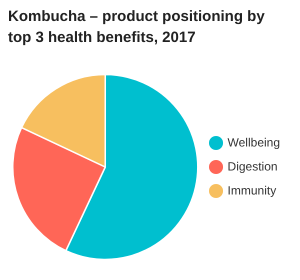 This screenshot has width=300, height=280. I want to click on legend-label: Immunity, so click(252, 190).